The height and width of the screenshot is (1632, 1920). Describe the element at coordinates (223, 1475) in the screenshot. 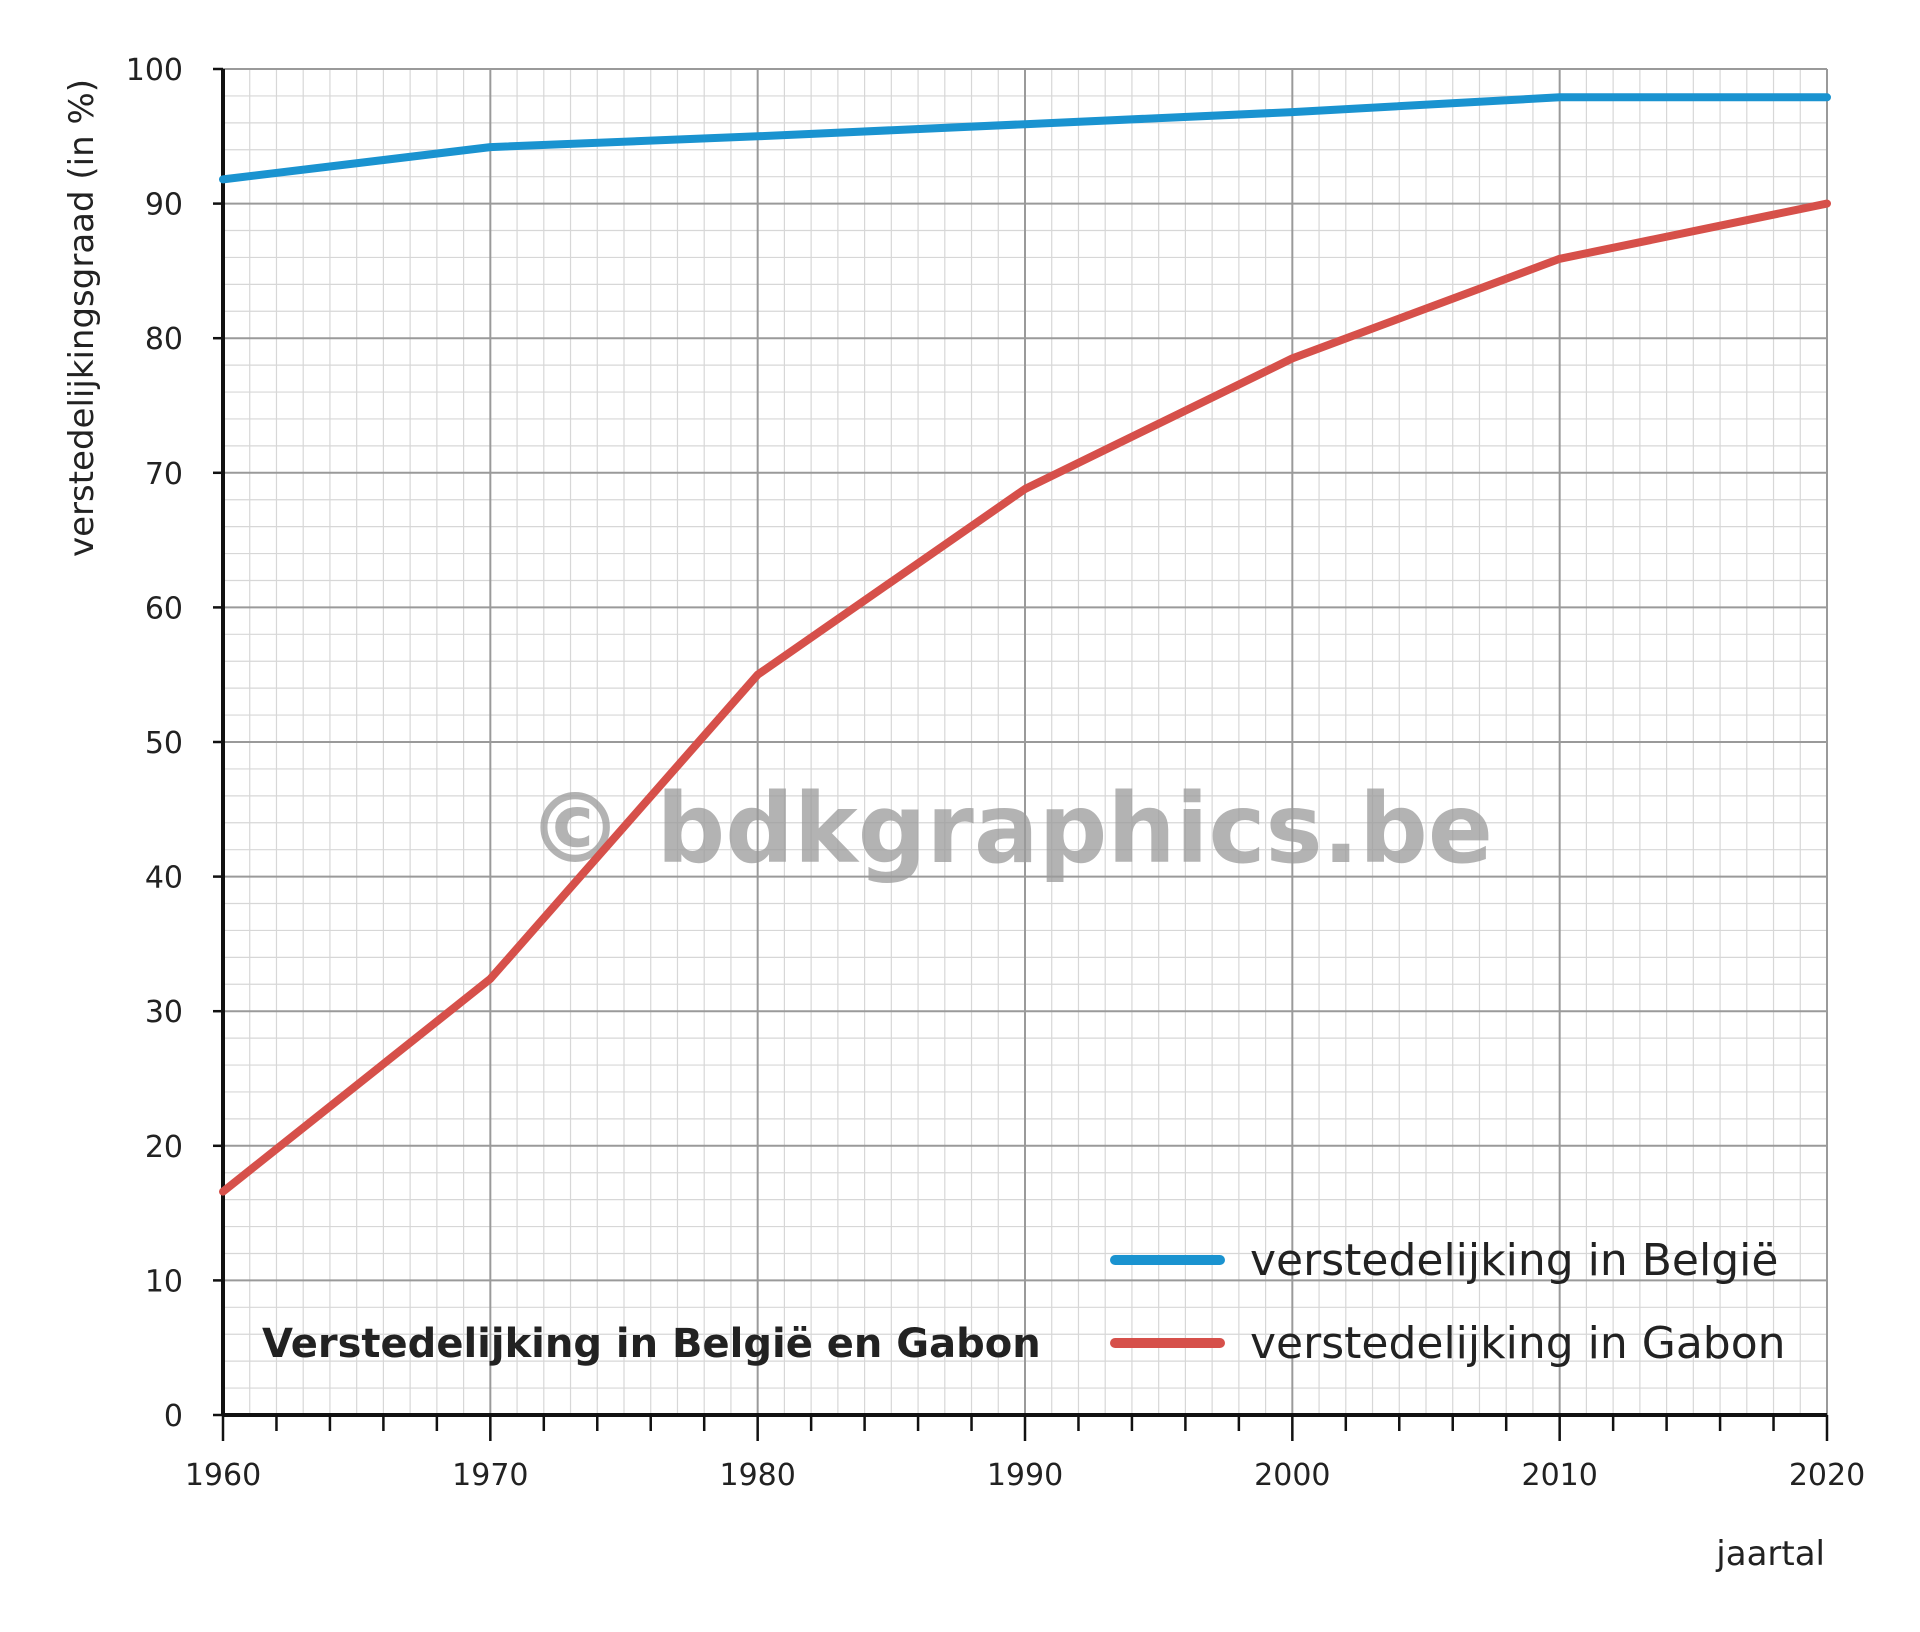

I see `x-tick-label: 1960` at that location.